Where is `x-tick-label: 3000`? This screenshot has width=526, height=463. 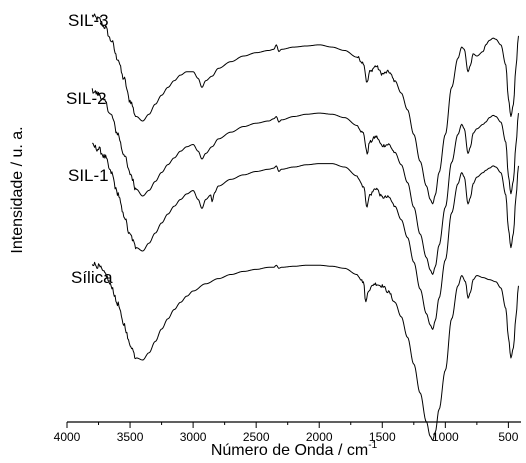 x-tick-label: 3000 is located at coordinates (193, 437).